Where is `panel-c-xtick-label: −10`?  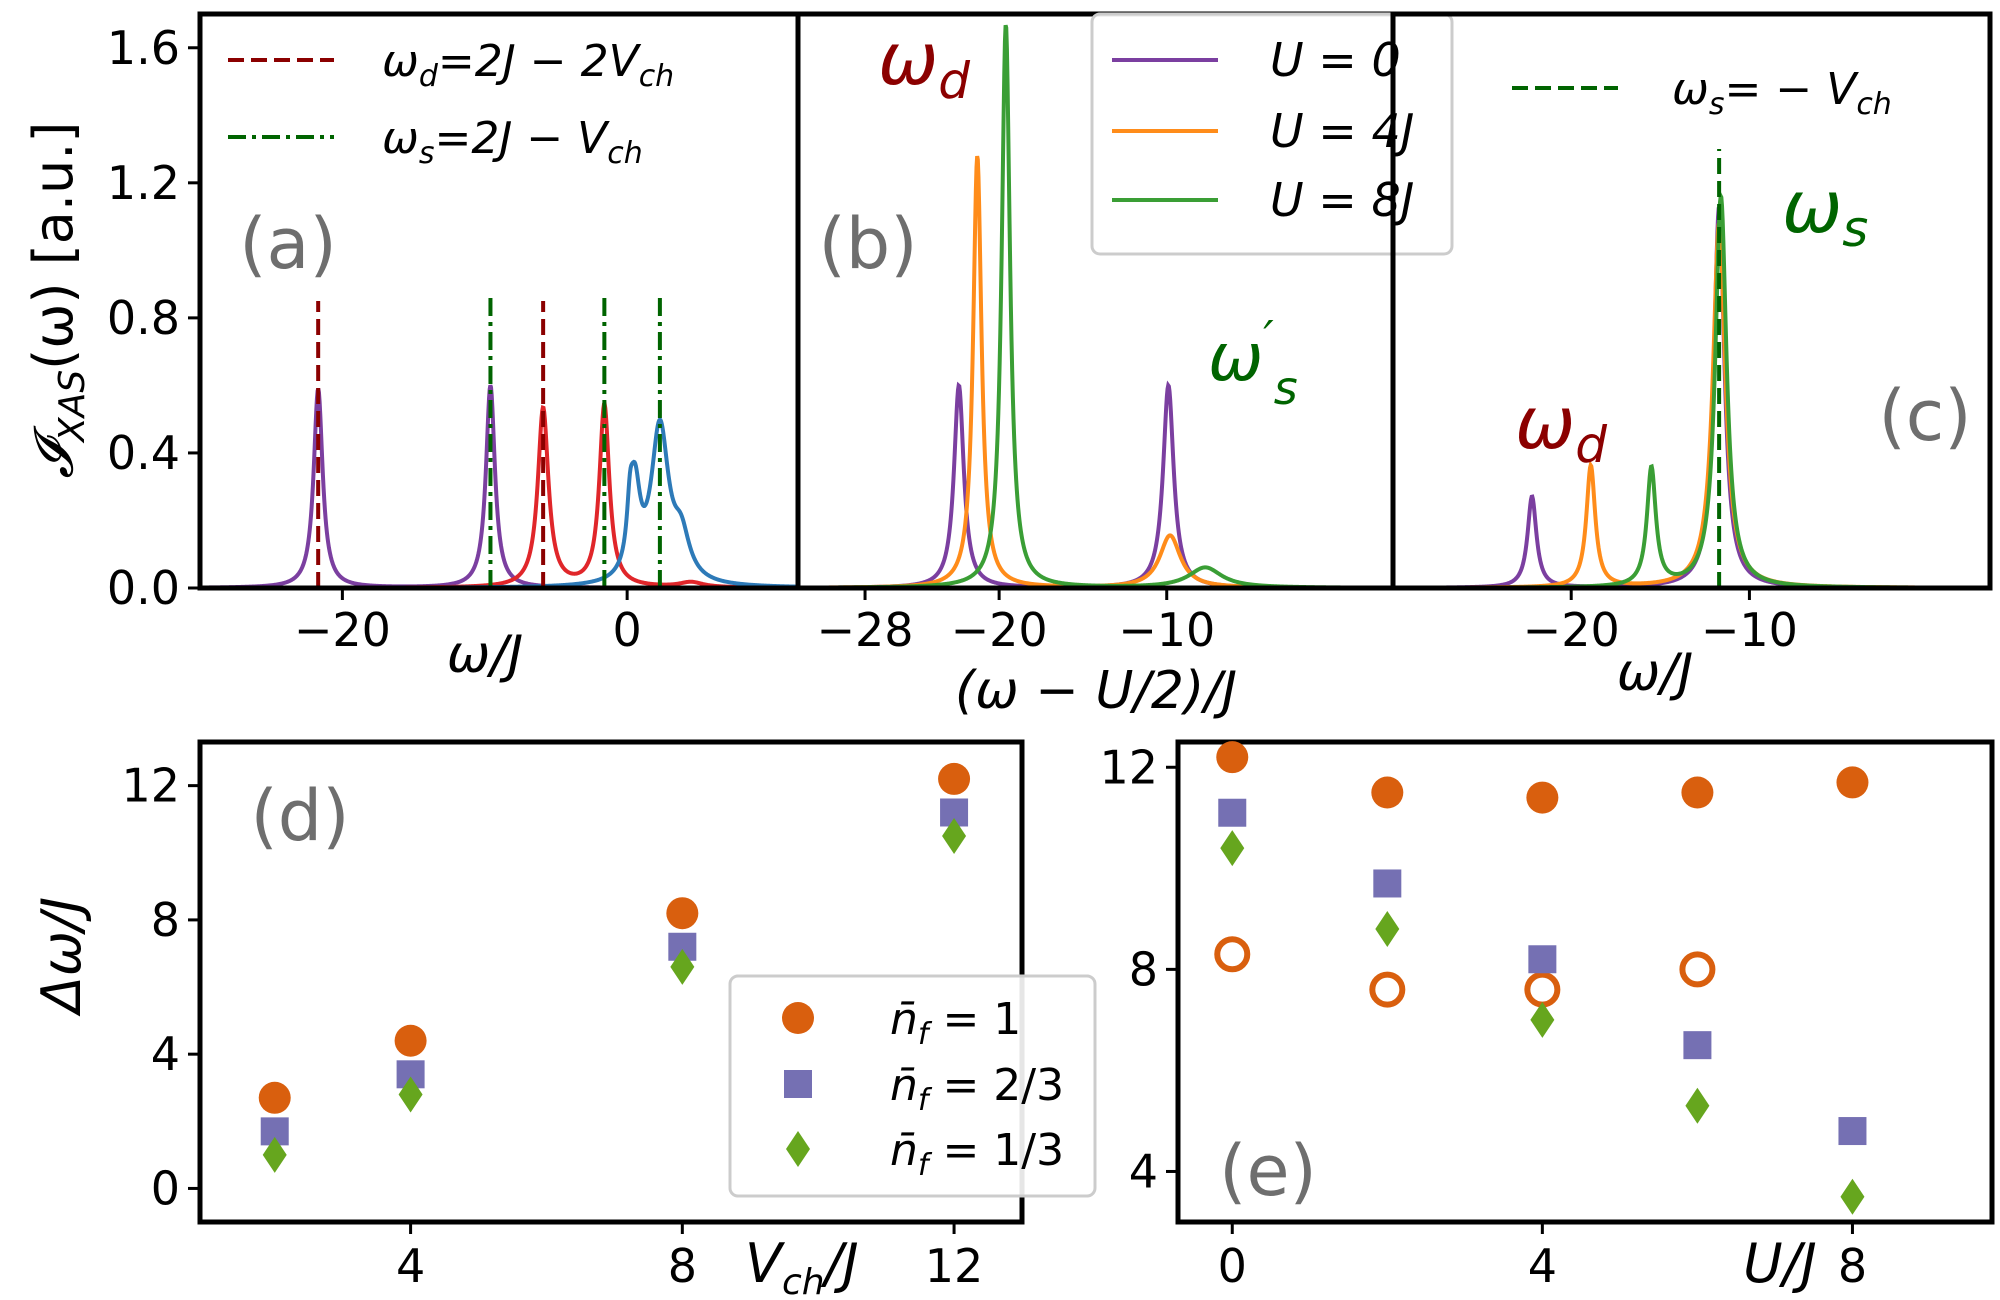
panel-c-xtick-label: −10 is located at coordinates (1749, 630).